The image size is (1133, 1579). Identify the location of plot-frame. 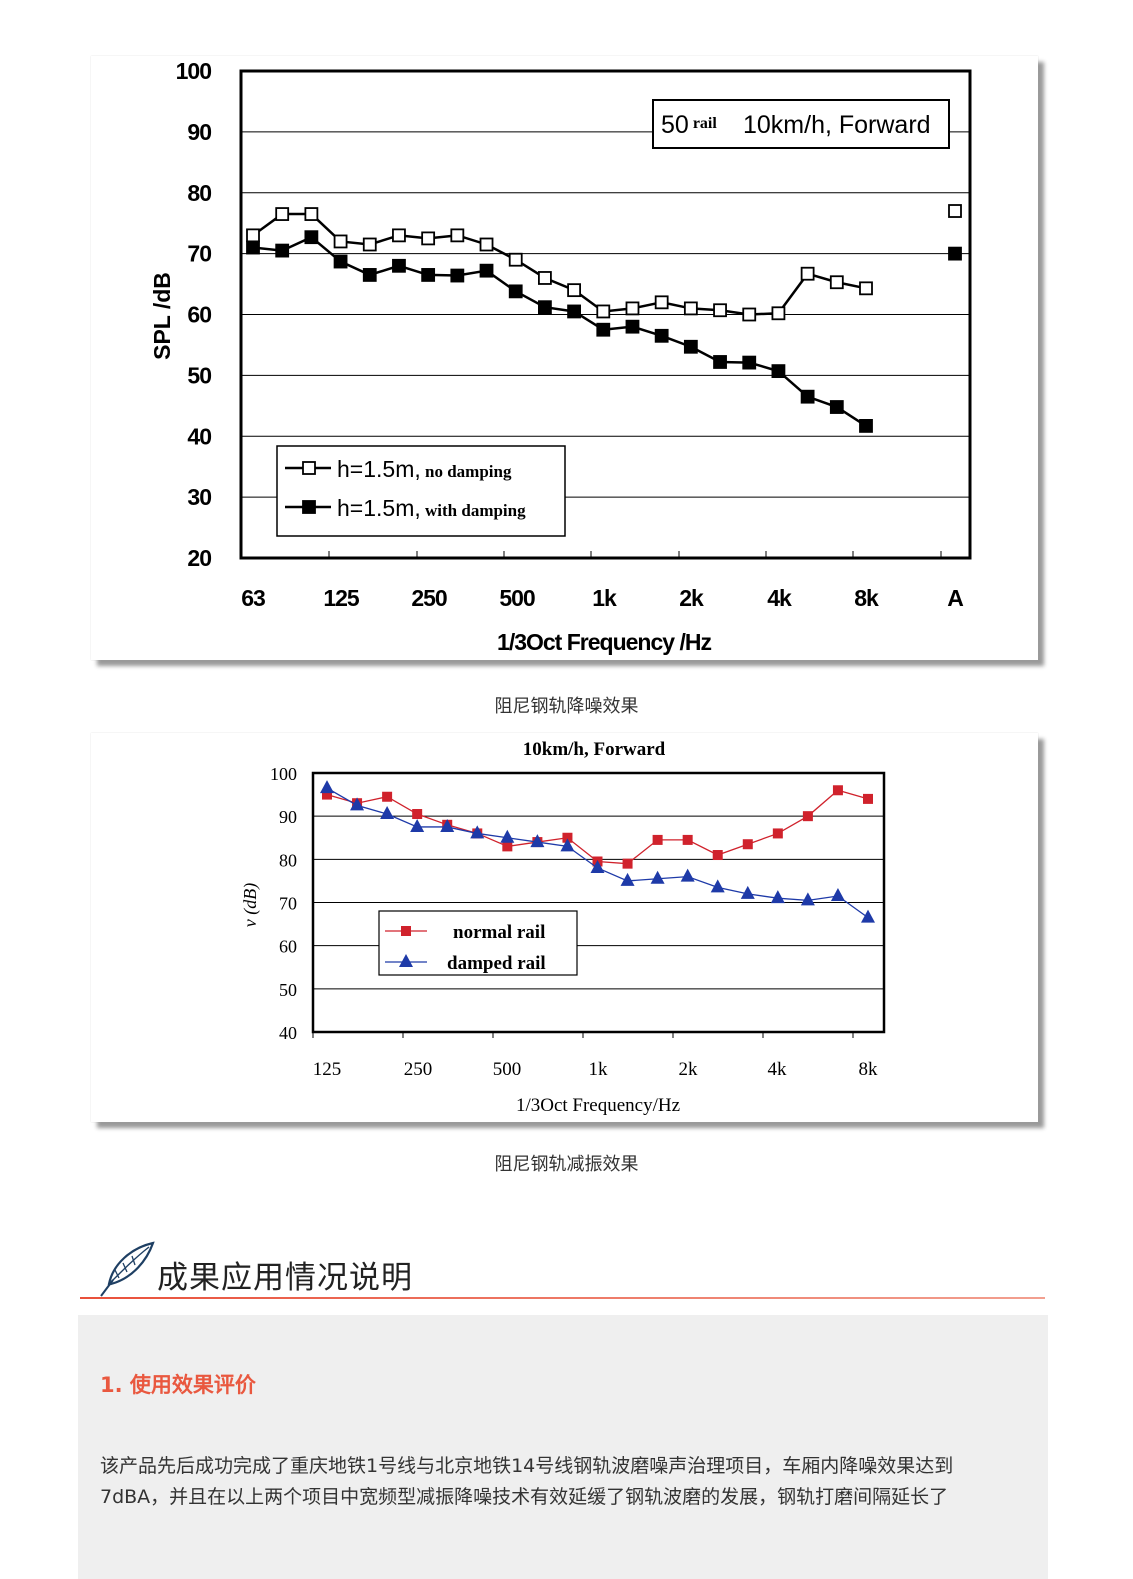
(598, 902).